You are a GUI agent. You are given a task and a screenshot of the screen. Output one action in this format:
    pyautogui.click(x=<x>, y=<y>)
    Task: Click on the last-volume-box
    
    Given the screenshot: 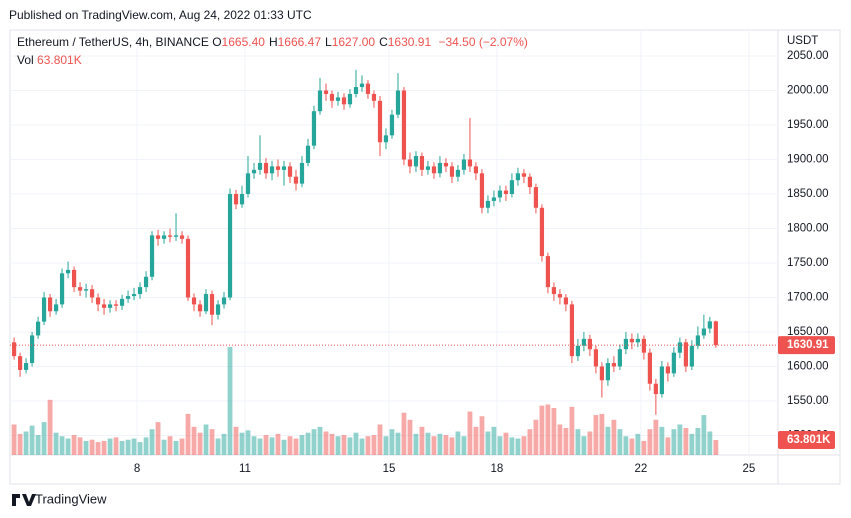 What is the action you would take?
    pyautogui.click(x=806, y=440)
    